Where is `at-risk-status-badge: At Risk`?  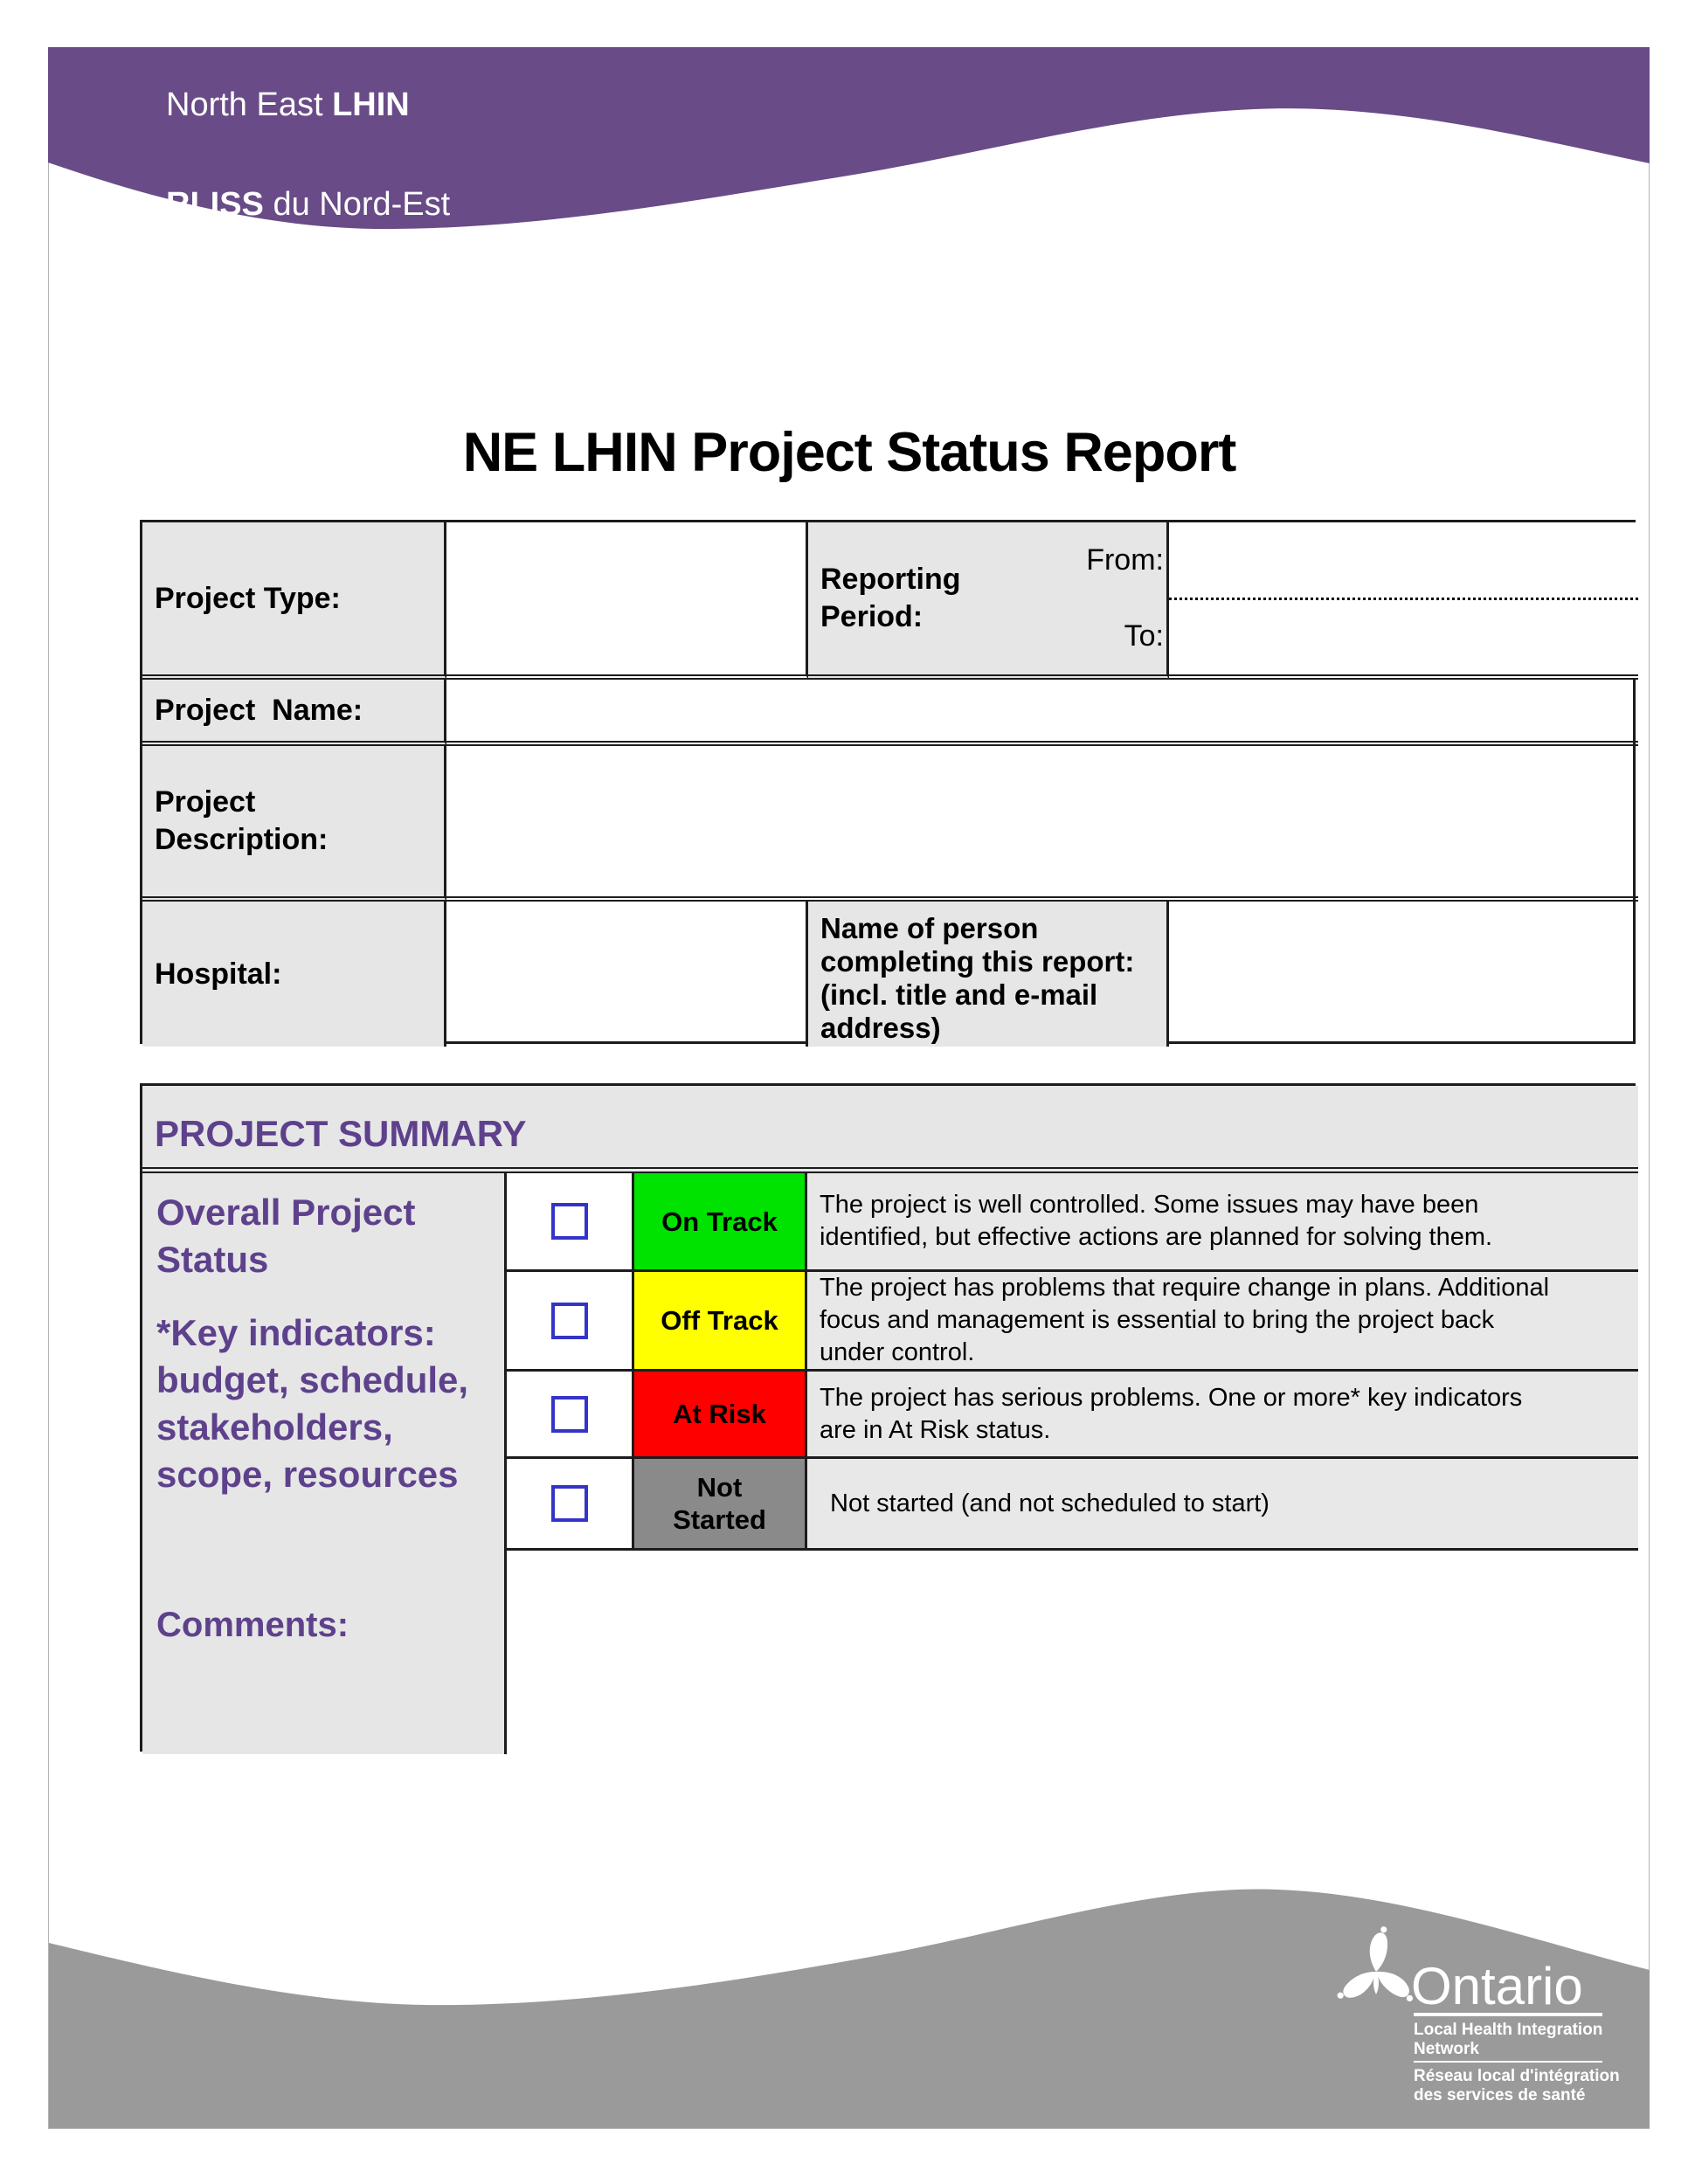 at-risk-status-badge: At Risk is located at coordinates (720, 1415).